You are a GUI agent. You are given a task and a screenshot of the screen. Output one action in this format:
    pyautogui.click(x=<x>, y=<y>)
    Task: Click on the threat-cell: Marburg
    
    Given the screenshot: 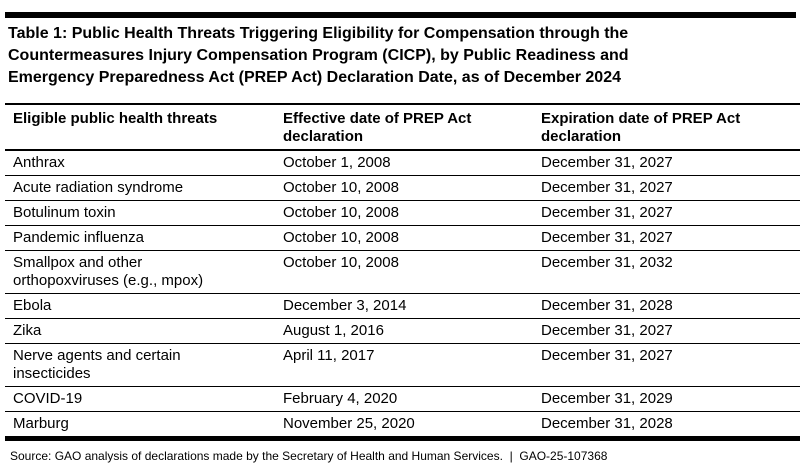 What is the action you would take?
    pyautogui.click(x=144, y=423)
    